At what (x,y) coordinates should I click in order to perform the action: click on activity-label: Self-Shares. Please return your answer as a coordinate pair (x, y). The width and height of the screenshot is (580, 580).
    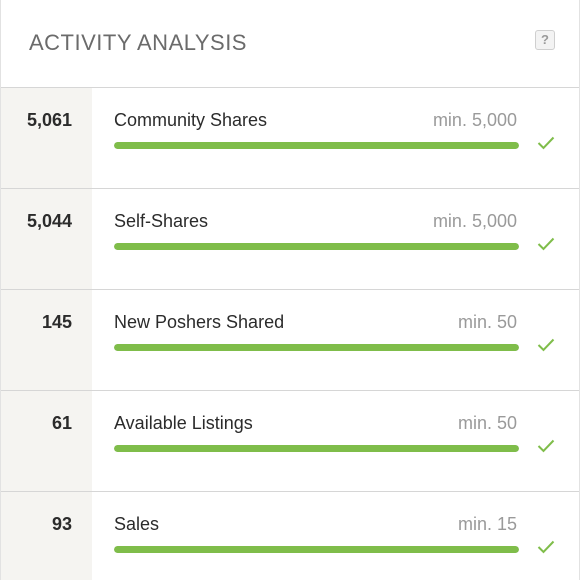
    Looking at the image, I should click on (161, 221).